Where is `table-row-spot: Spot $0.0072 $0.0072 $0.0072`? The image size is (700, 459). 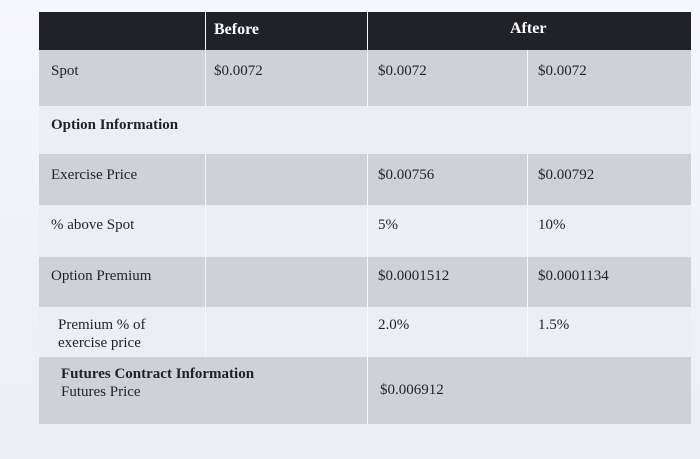
table-row-spot: Spot $0.0072 $0.0072 $0.0072 is located at coordinates (365, 78).